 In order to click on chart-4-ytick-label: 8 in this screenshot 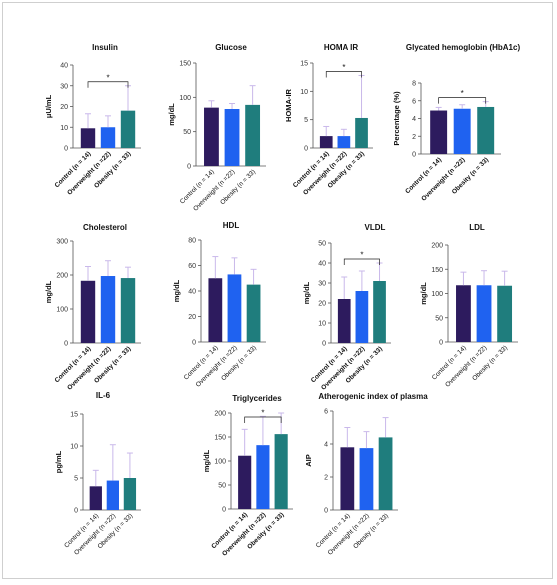, I will do `click(414, 84)`.